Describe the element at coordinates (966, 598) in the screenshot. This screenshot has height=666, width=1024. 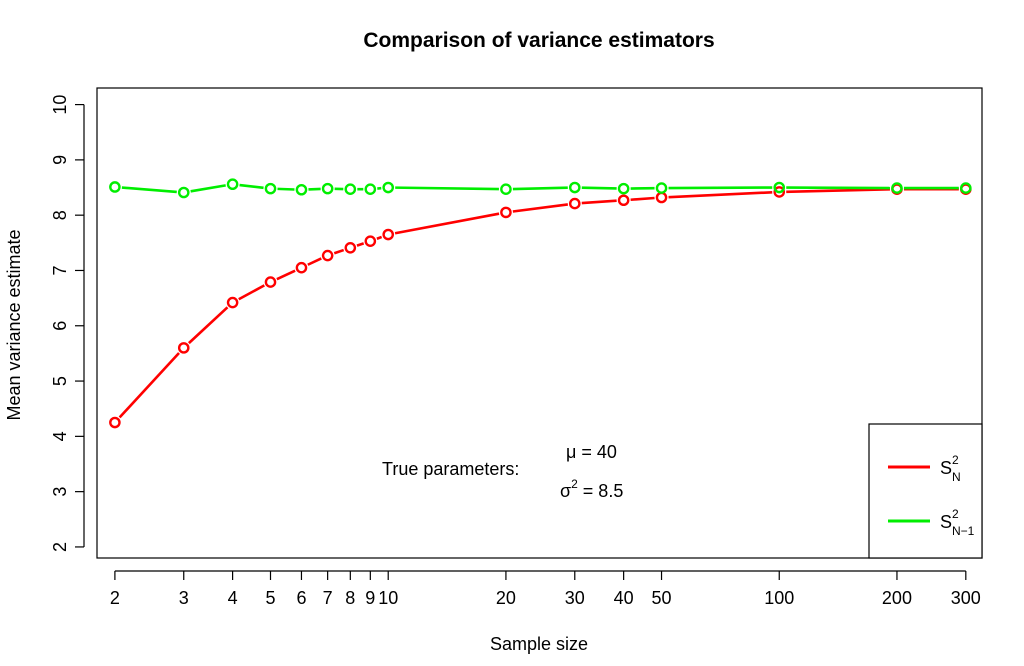
I see `x-tick-label-300: 300` at that location.